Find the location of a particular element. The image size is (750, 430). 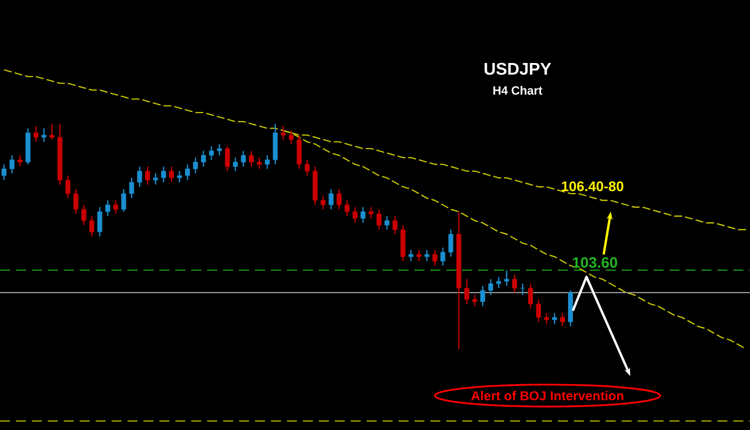

chart-subtitle: H4 Chart is located at coordinates (517, 90).